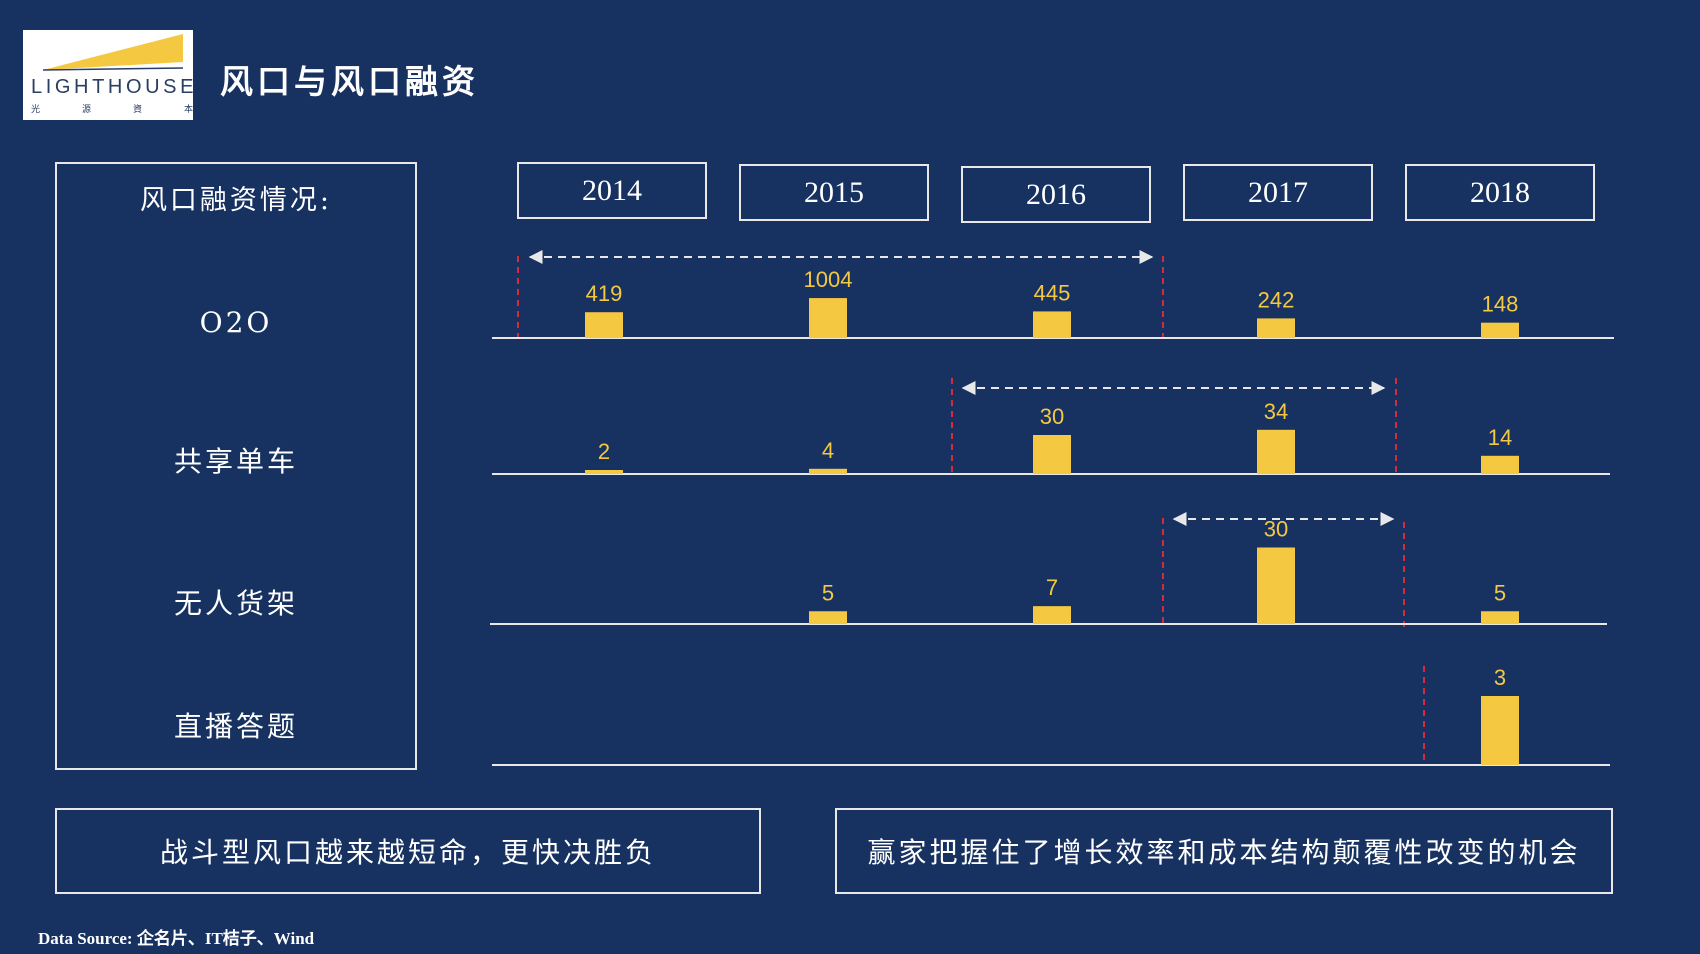 The height and width of the screenshot is (954, 1700). What do you see at coordinates (1500, 617) in the screenshot?
I see `row-3-bar-2018` at bounding box center [1500, 617].